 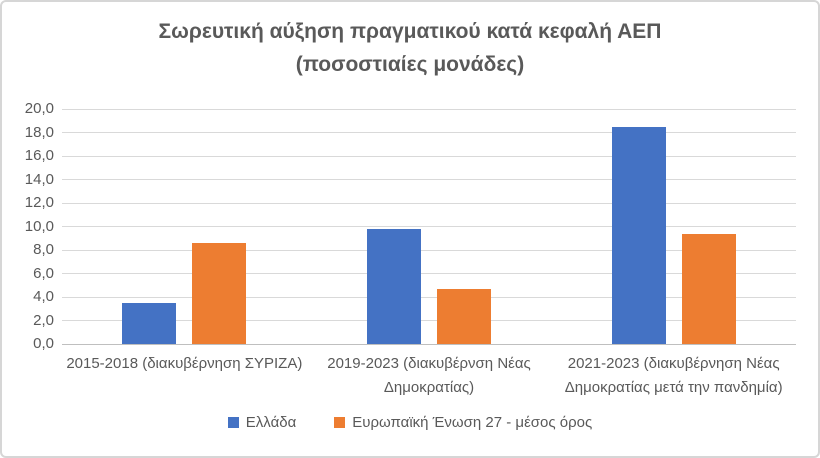 I want to click on y-tick-label: 20,0, so click(x=39, y=108).